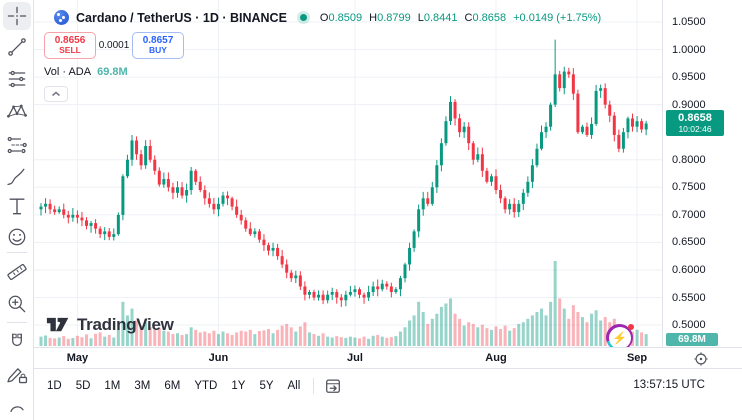 Image resolution: width=742 pixels, height=420 pixels. What do you see at coordinates (17, 342) in the screenshot?
I see `magnet-tool-icon` at bounding box center [17, 342].